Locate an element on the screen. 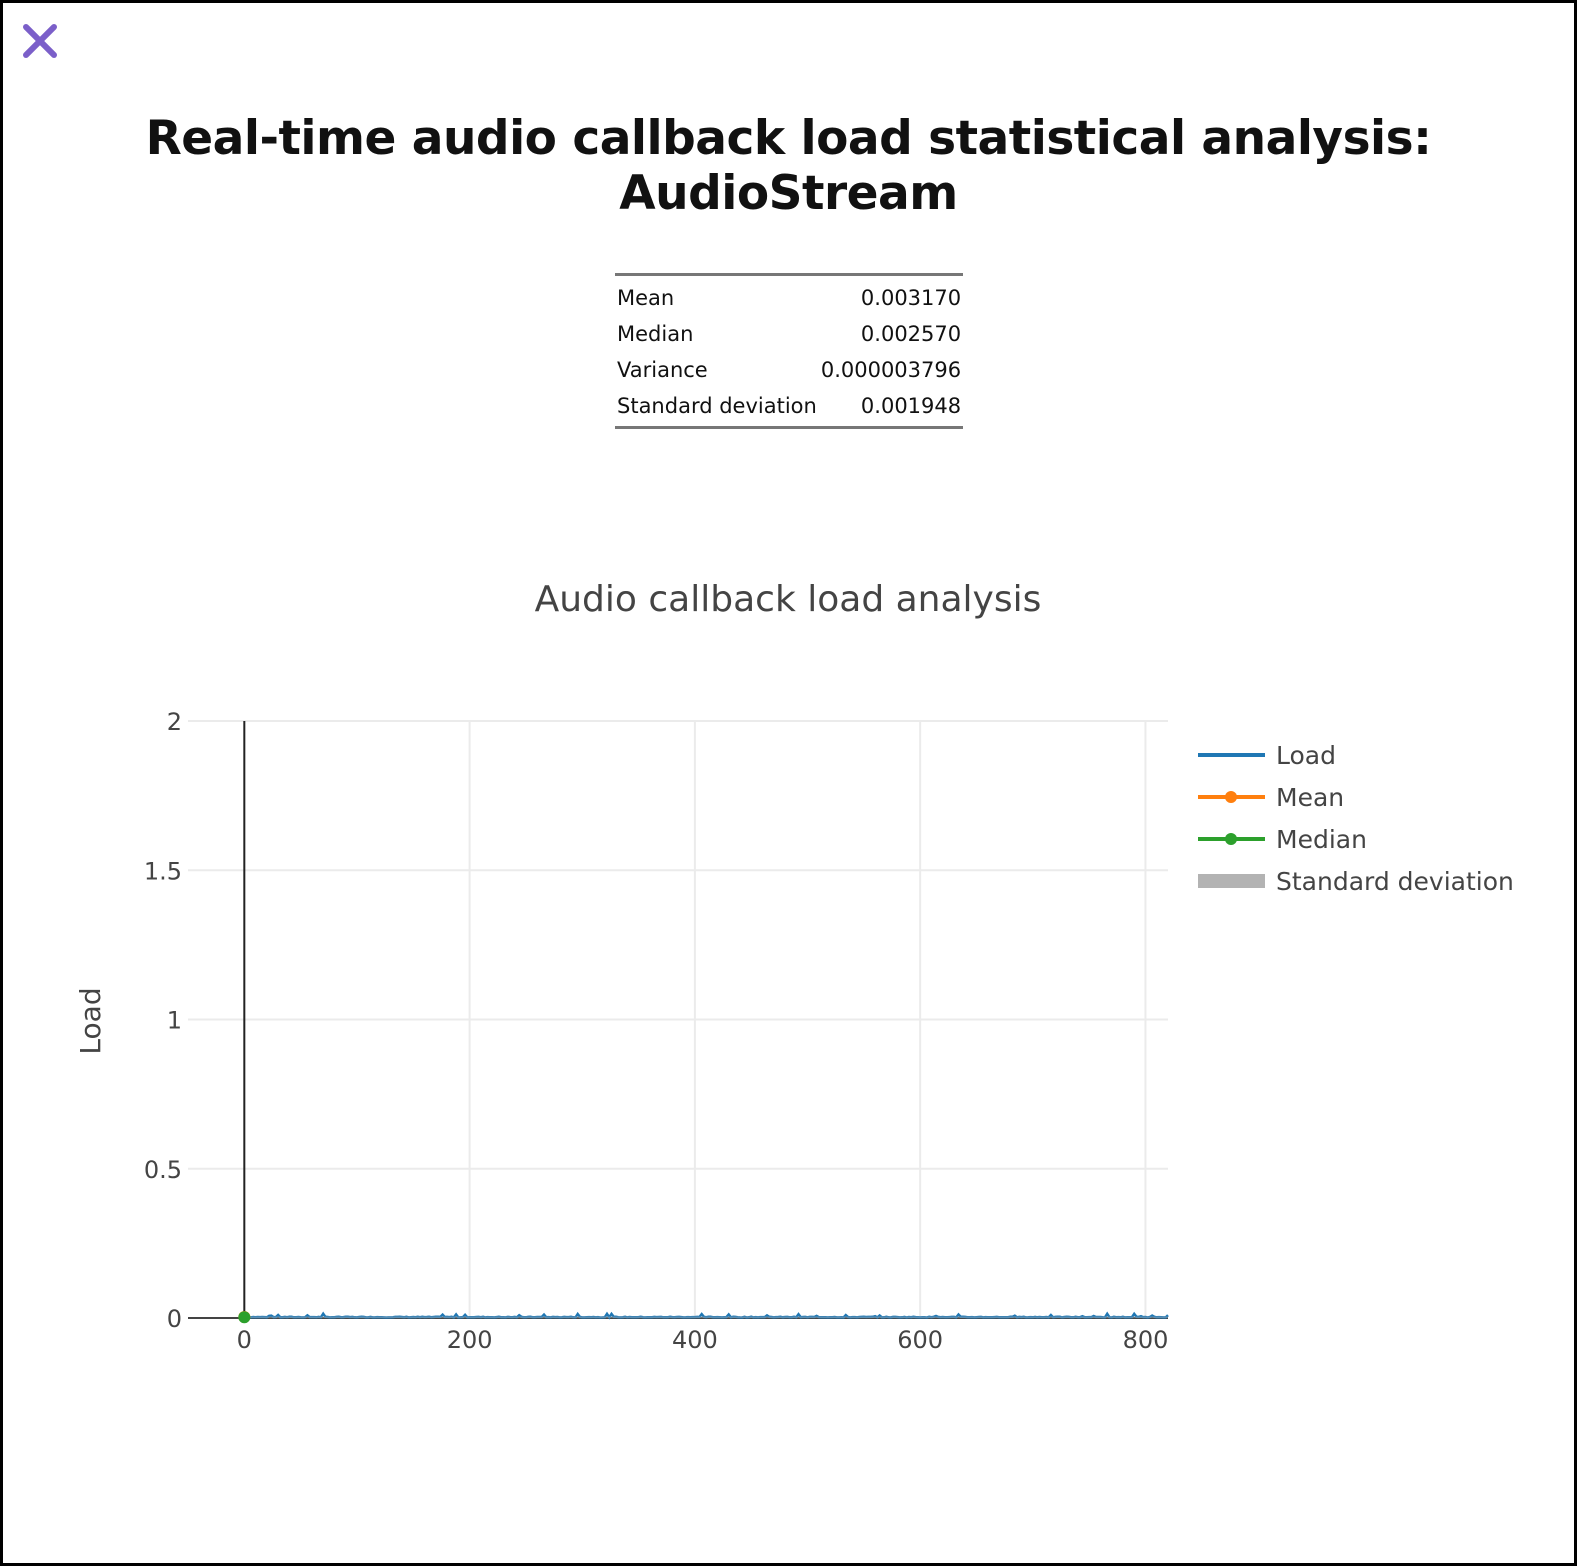  x-tick-label: 600 is located at coordinates (920, 1340).